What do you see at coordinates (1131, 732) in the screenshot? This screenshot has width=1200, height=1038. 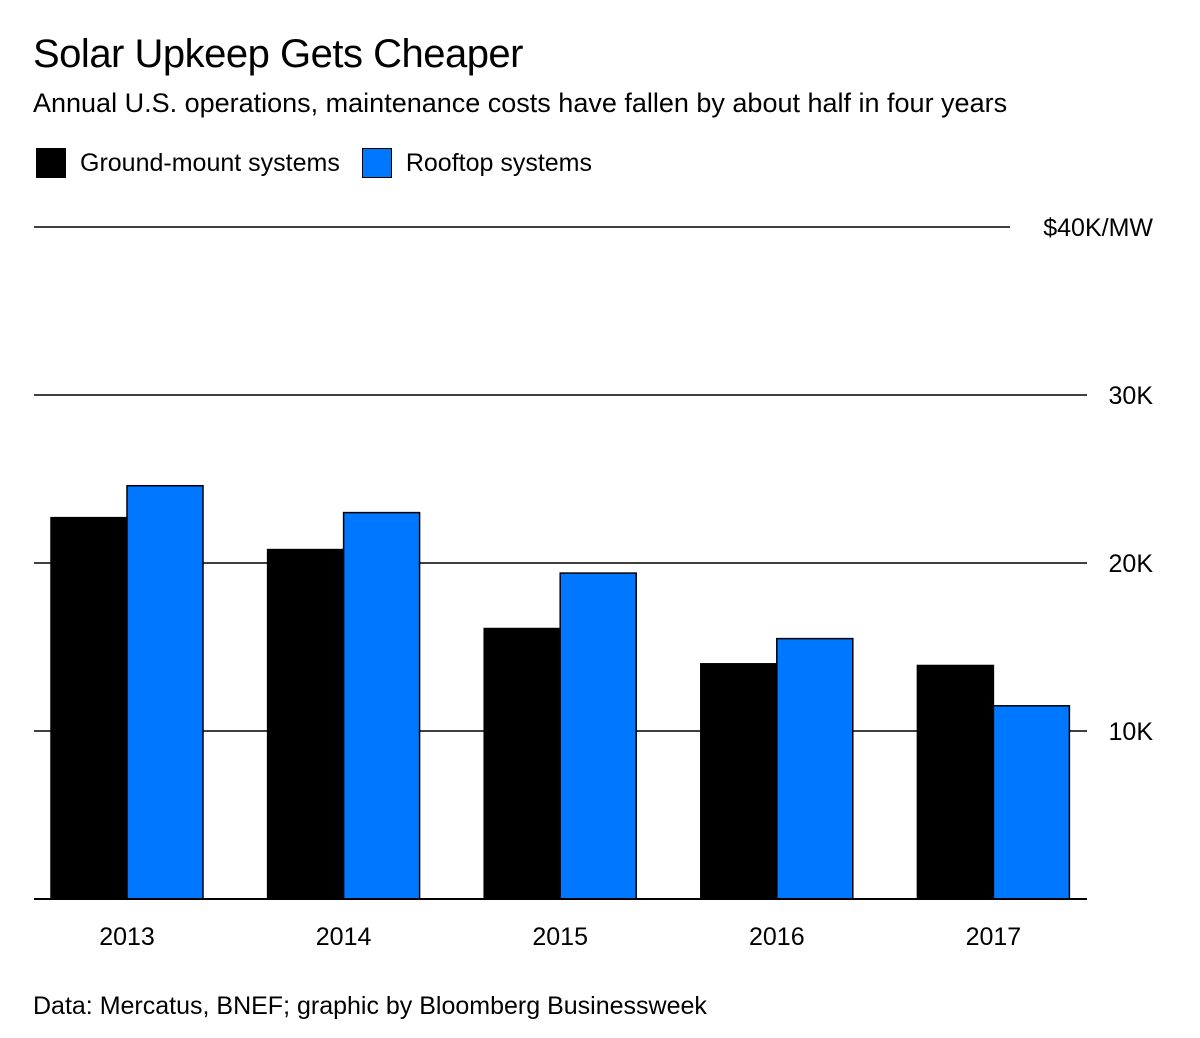 I see `y-tick-label: 10K` at bounding box center [1131, 732].